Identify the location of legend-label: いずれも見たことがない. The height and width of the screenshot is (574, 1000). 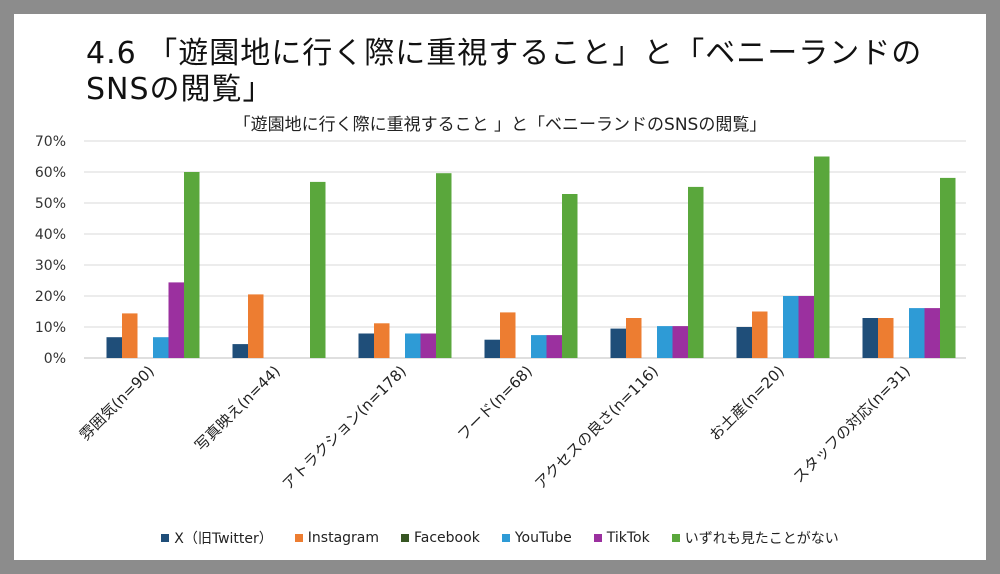
(761, 539).